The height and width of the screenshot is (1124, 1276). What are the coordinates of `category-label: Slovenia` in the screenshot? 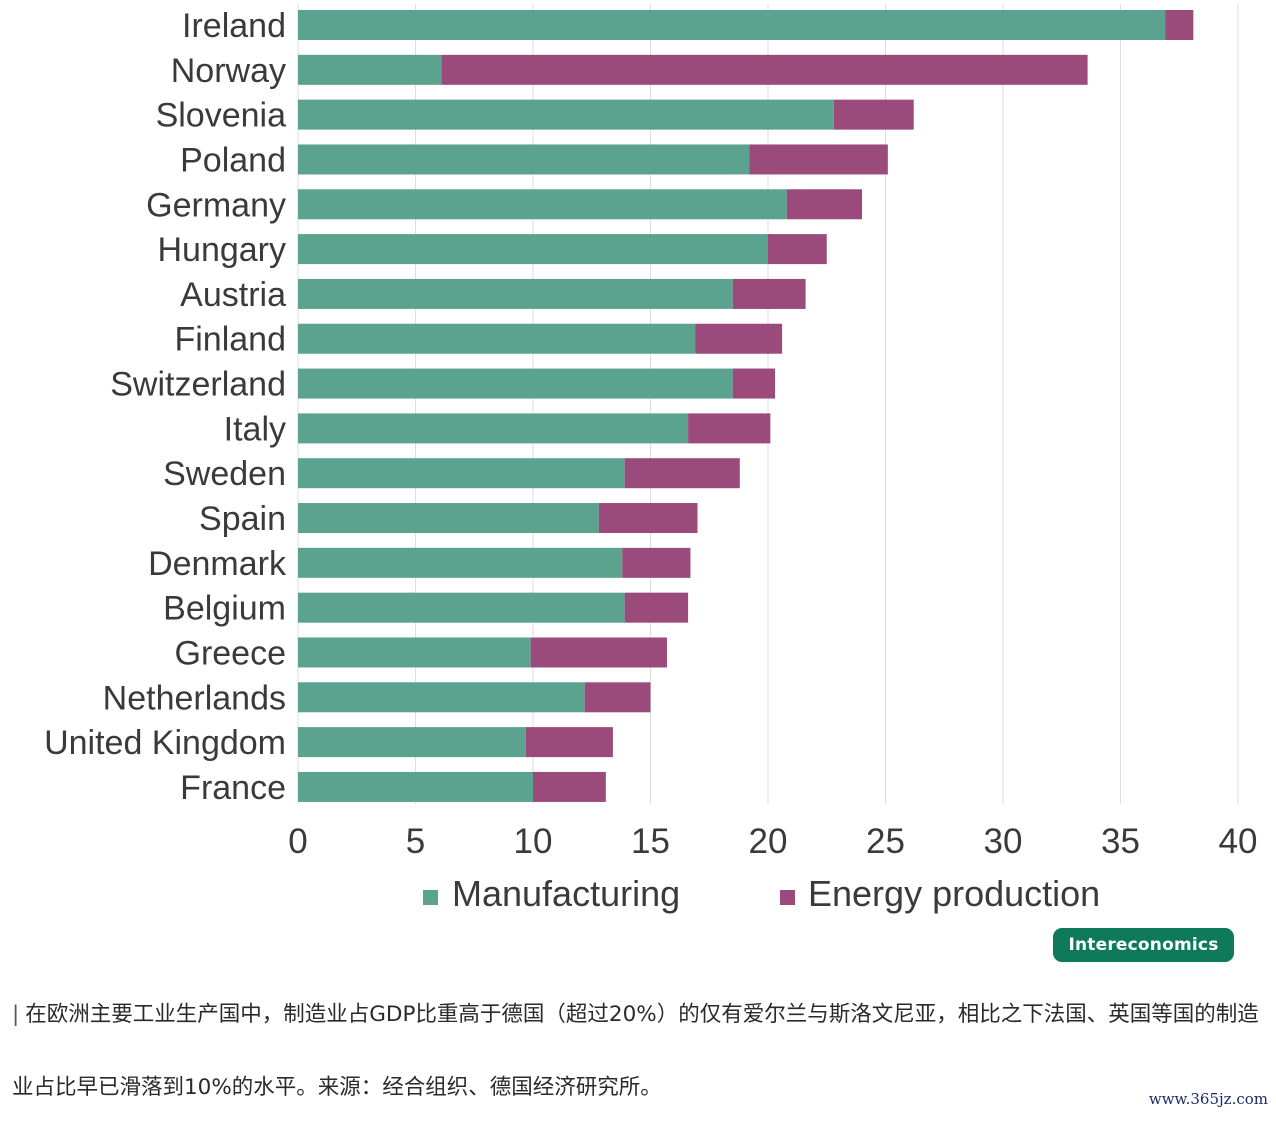 It's located at (221, 116).